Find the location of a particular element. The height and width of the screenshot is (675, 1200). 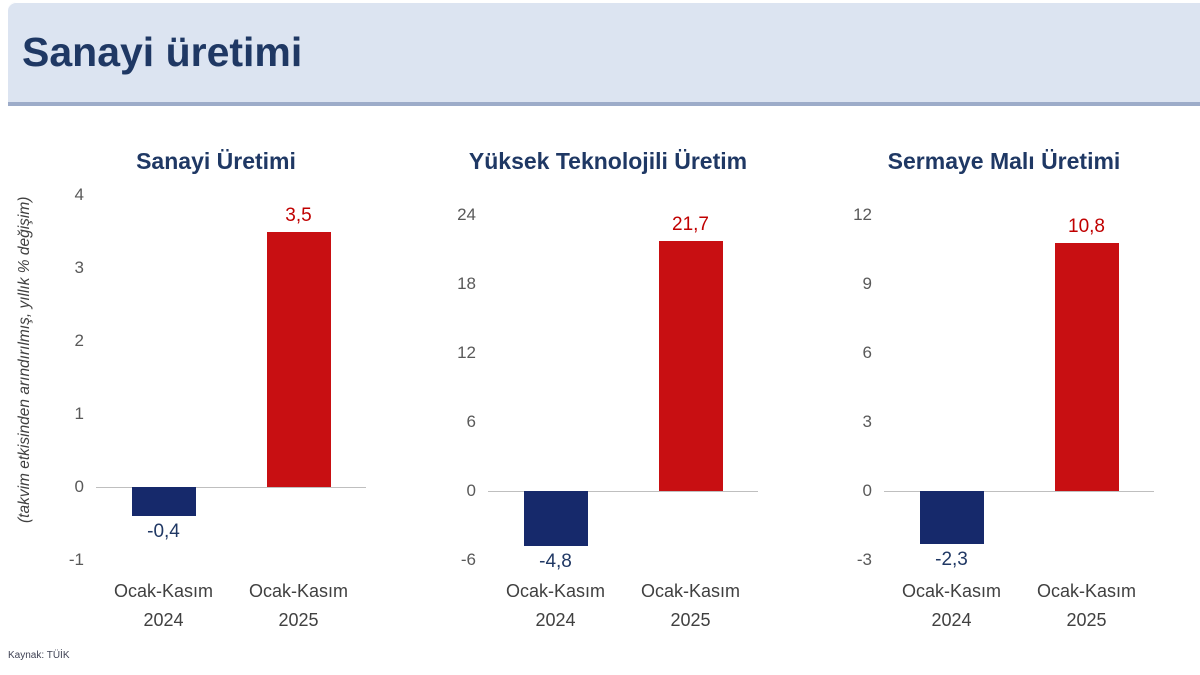

bar-value-label: 10,8 is located at coordinates (1086, 226).